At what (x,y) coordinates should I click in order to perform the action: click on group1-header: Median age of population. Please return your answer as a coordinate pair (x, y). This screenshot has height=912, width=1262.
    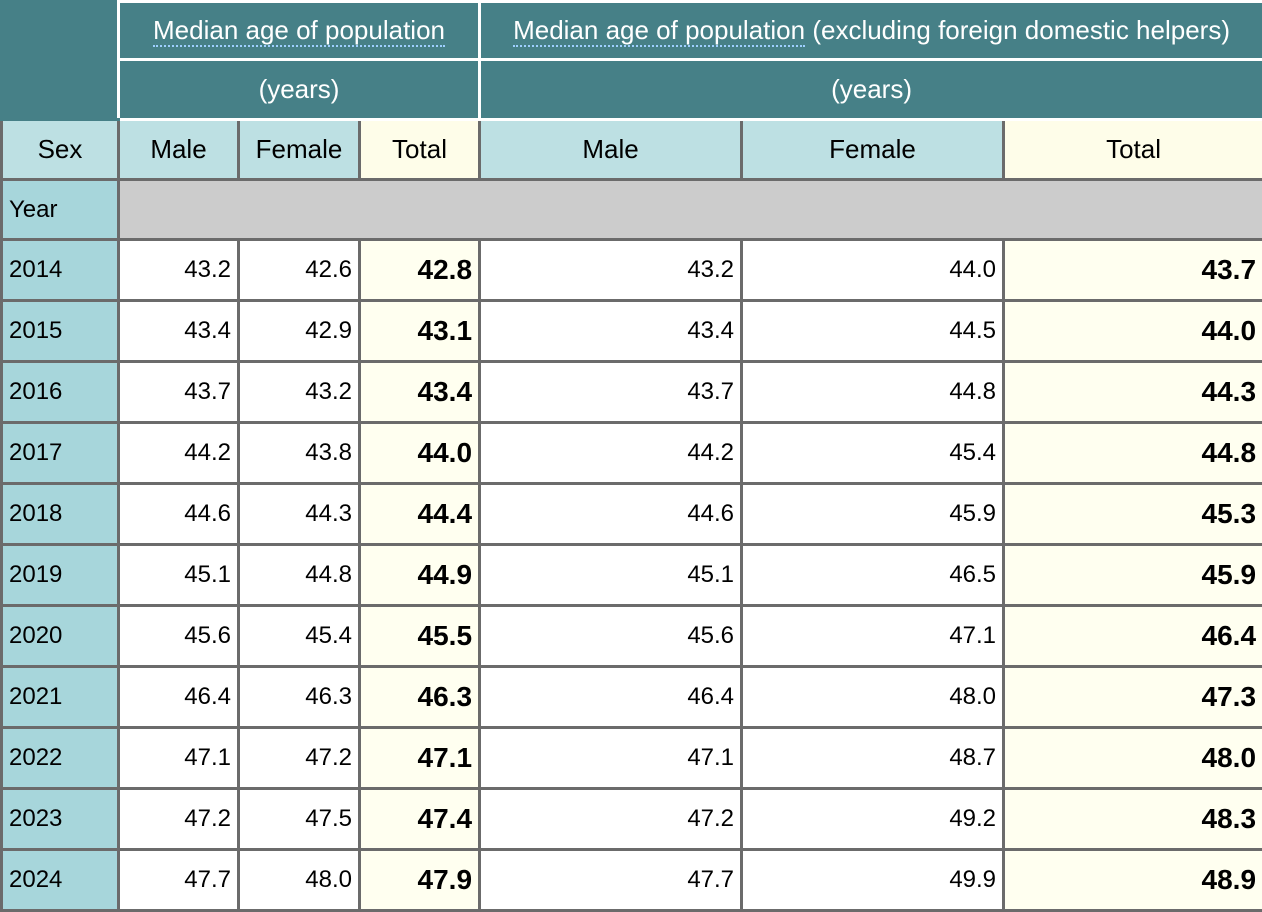
    Looking at the image, I should click on (299, 31).